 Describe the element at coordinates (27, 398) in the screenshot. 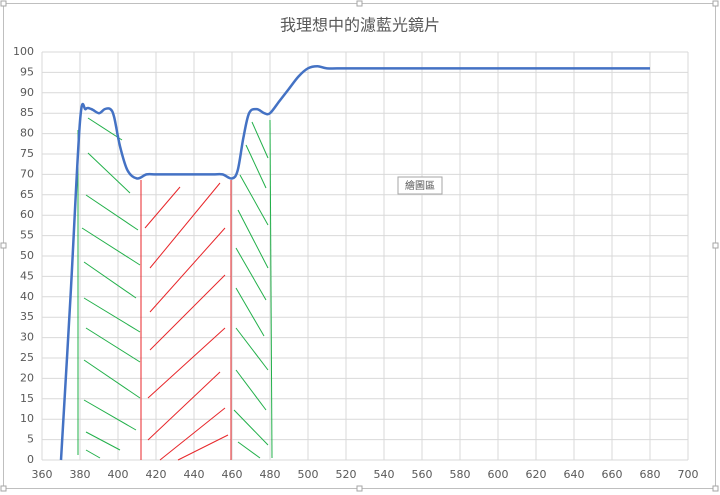

I see `y-tick-label: 15` at that location.